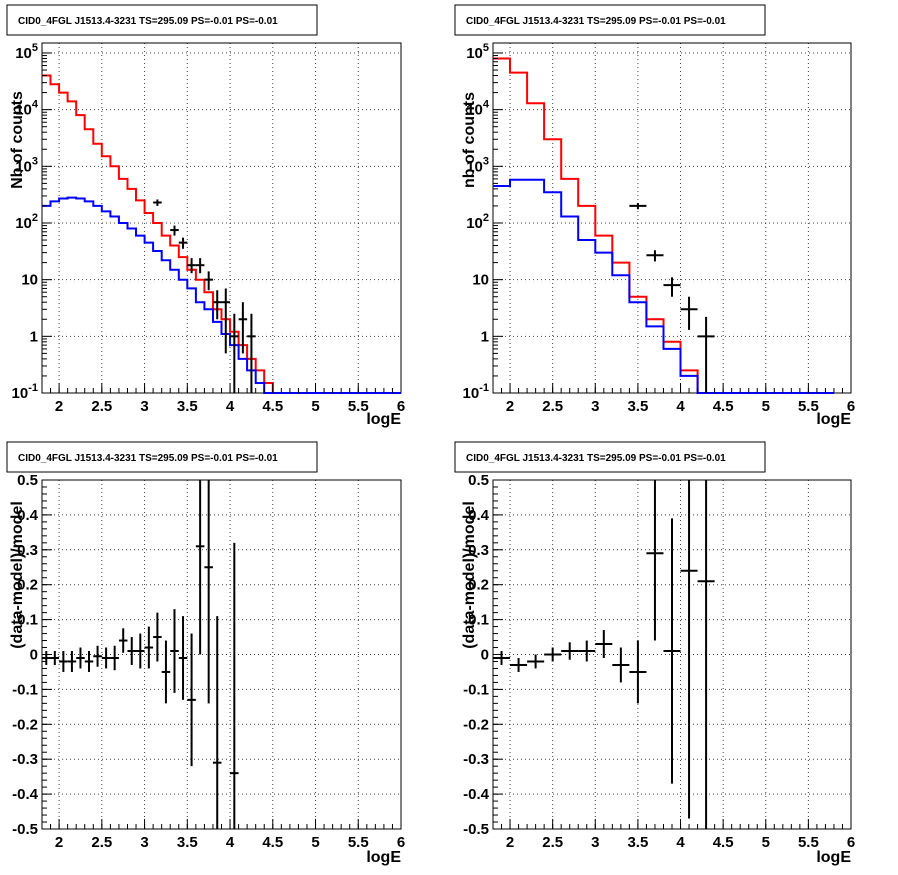 The image size is (898, 875). What do you see at coordinates (35, 105) in the screenshot?
I see `y-tick-exponent: 4` at bounding box center [35, 105].